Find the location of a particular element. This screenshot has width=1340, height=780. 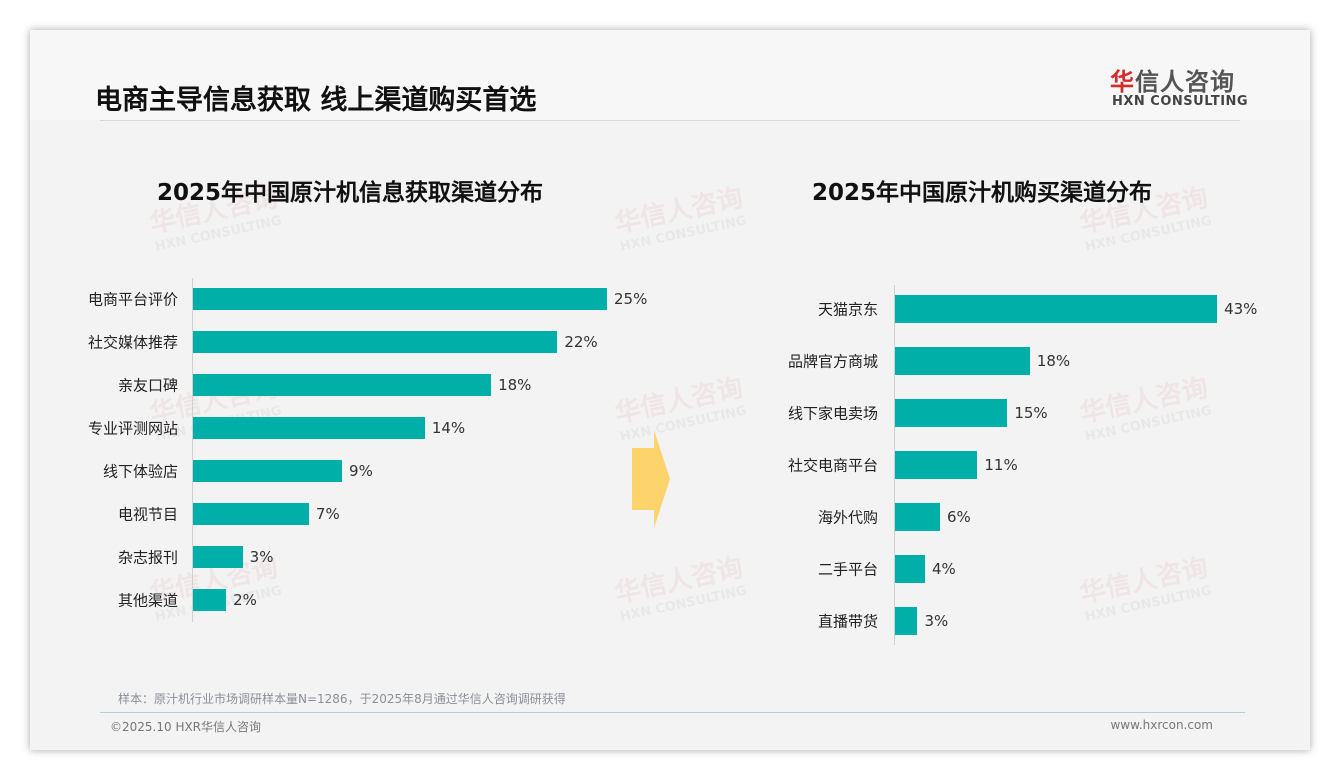

page-title: 电商主导信息获取 线上渠道购买首选 is located at coordinates (316, 100).